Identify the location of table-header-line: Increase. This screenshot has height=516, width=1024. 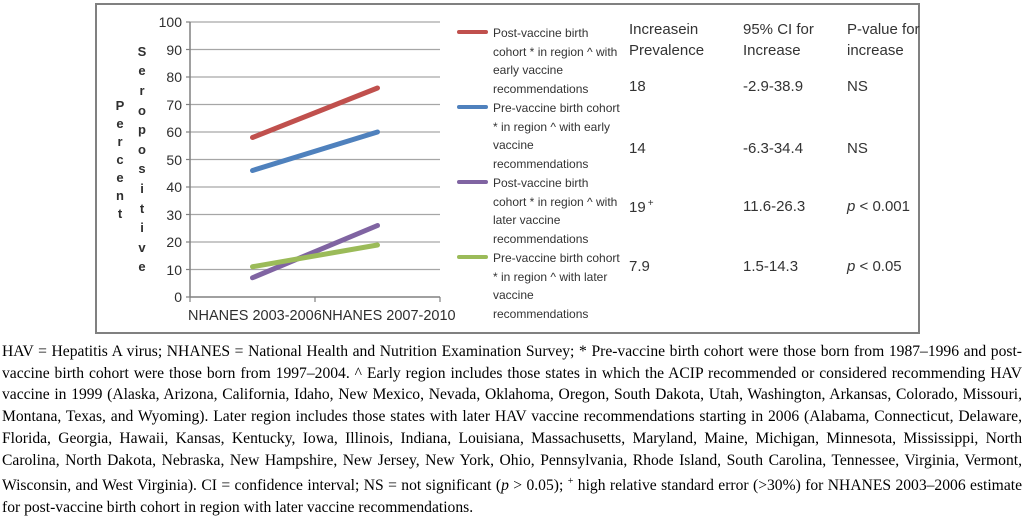
(772, 50).